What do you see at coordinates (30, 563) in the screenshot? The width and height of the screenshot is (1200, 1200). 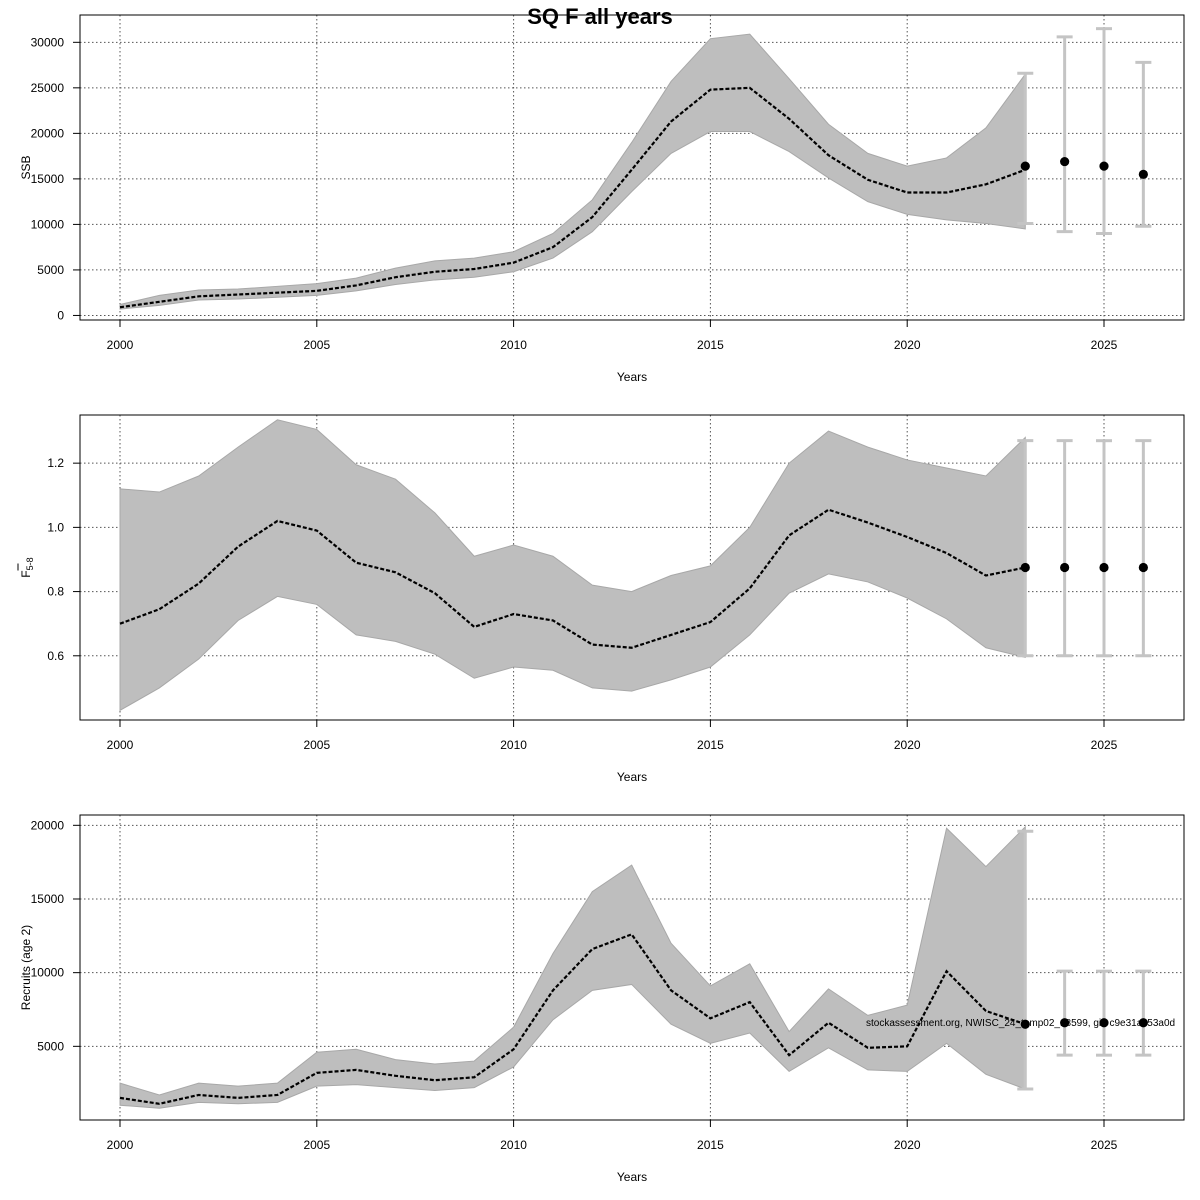 I see `y-axis-label-subscript: 5-8` at bounding box center [30, 563].